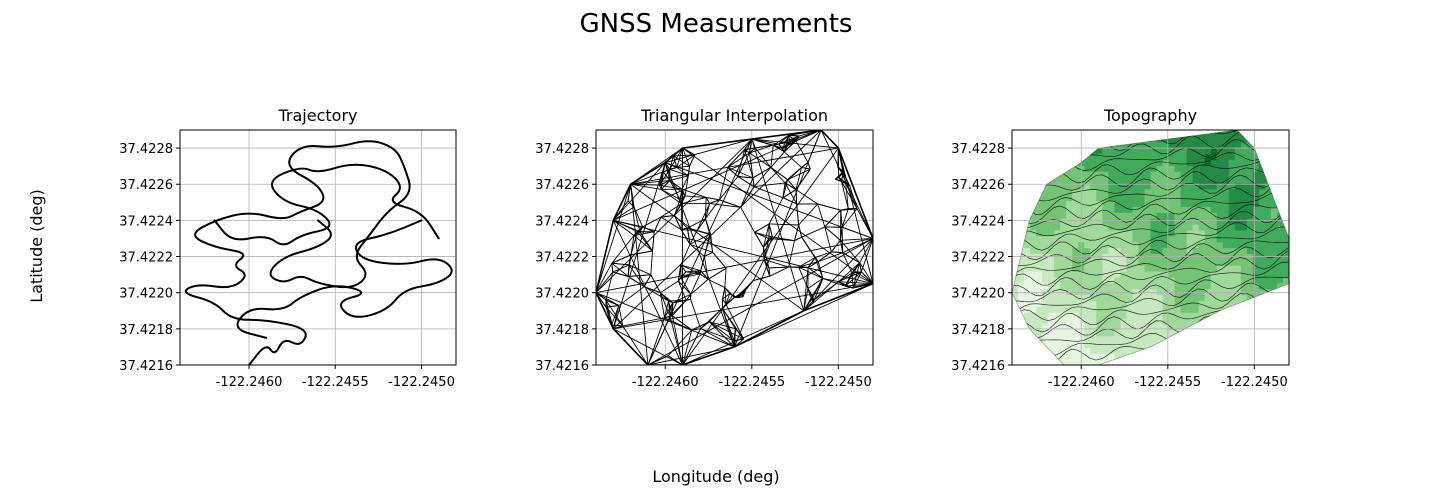  I want to click on mesh-hull, so click(734, 247).